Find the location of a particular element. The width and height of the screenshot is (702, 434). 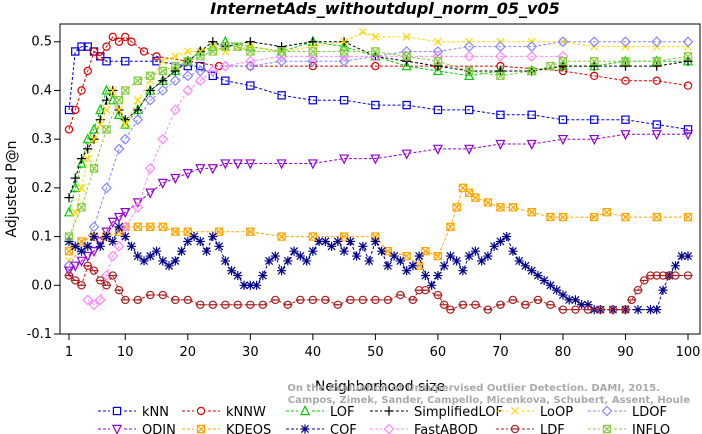

legend-item-inflo: INFLO is located at coordinates (629, 428).